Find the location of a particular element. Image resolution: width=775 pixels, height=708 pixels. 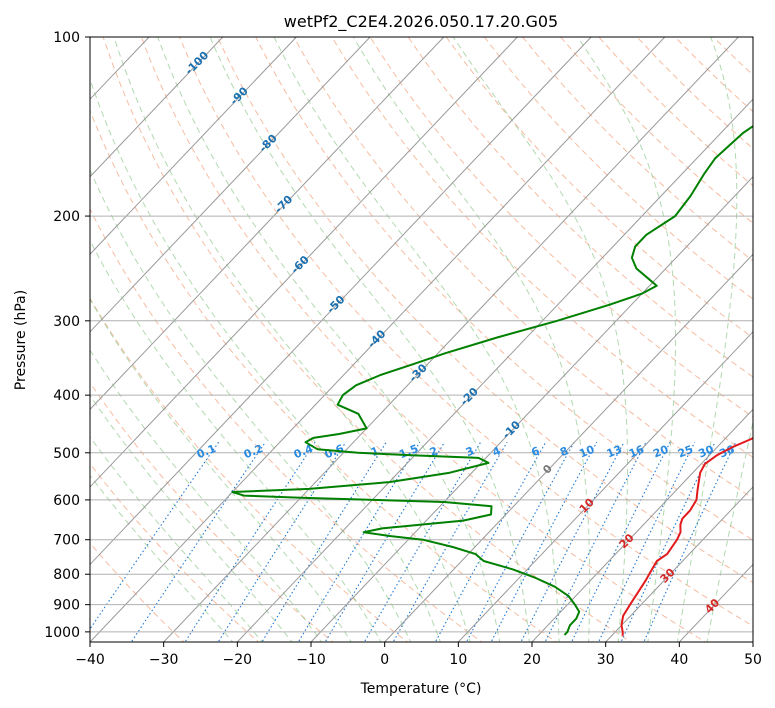

y-tick-label: 900 is located at coordinates (66, 606).